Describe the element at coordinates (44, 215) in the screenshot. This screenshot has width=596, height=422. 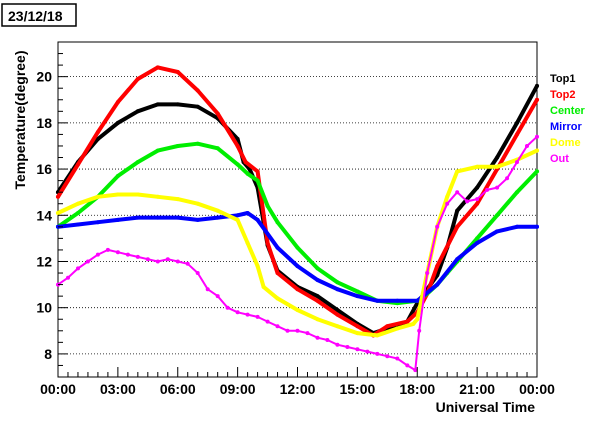
I see `y-tick-label: 14` at that location.